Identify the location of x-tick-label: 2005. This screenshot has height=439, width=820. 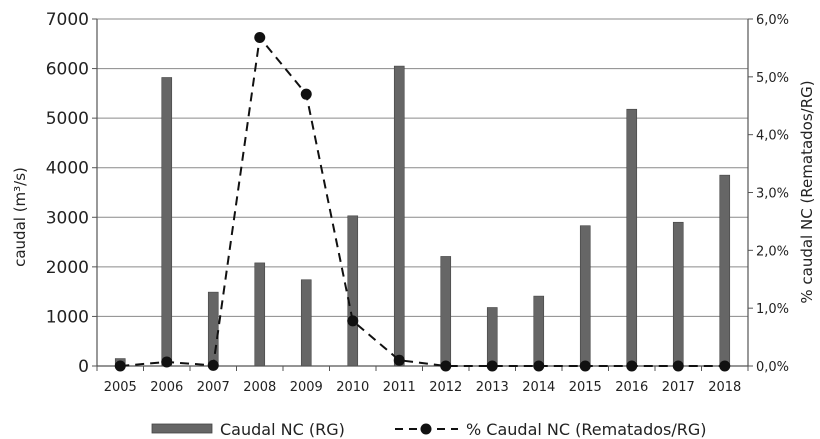
(120, 387).